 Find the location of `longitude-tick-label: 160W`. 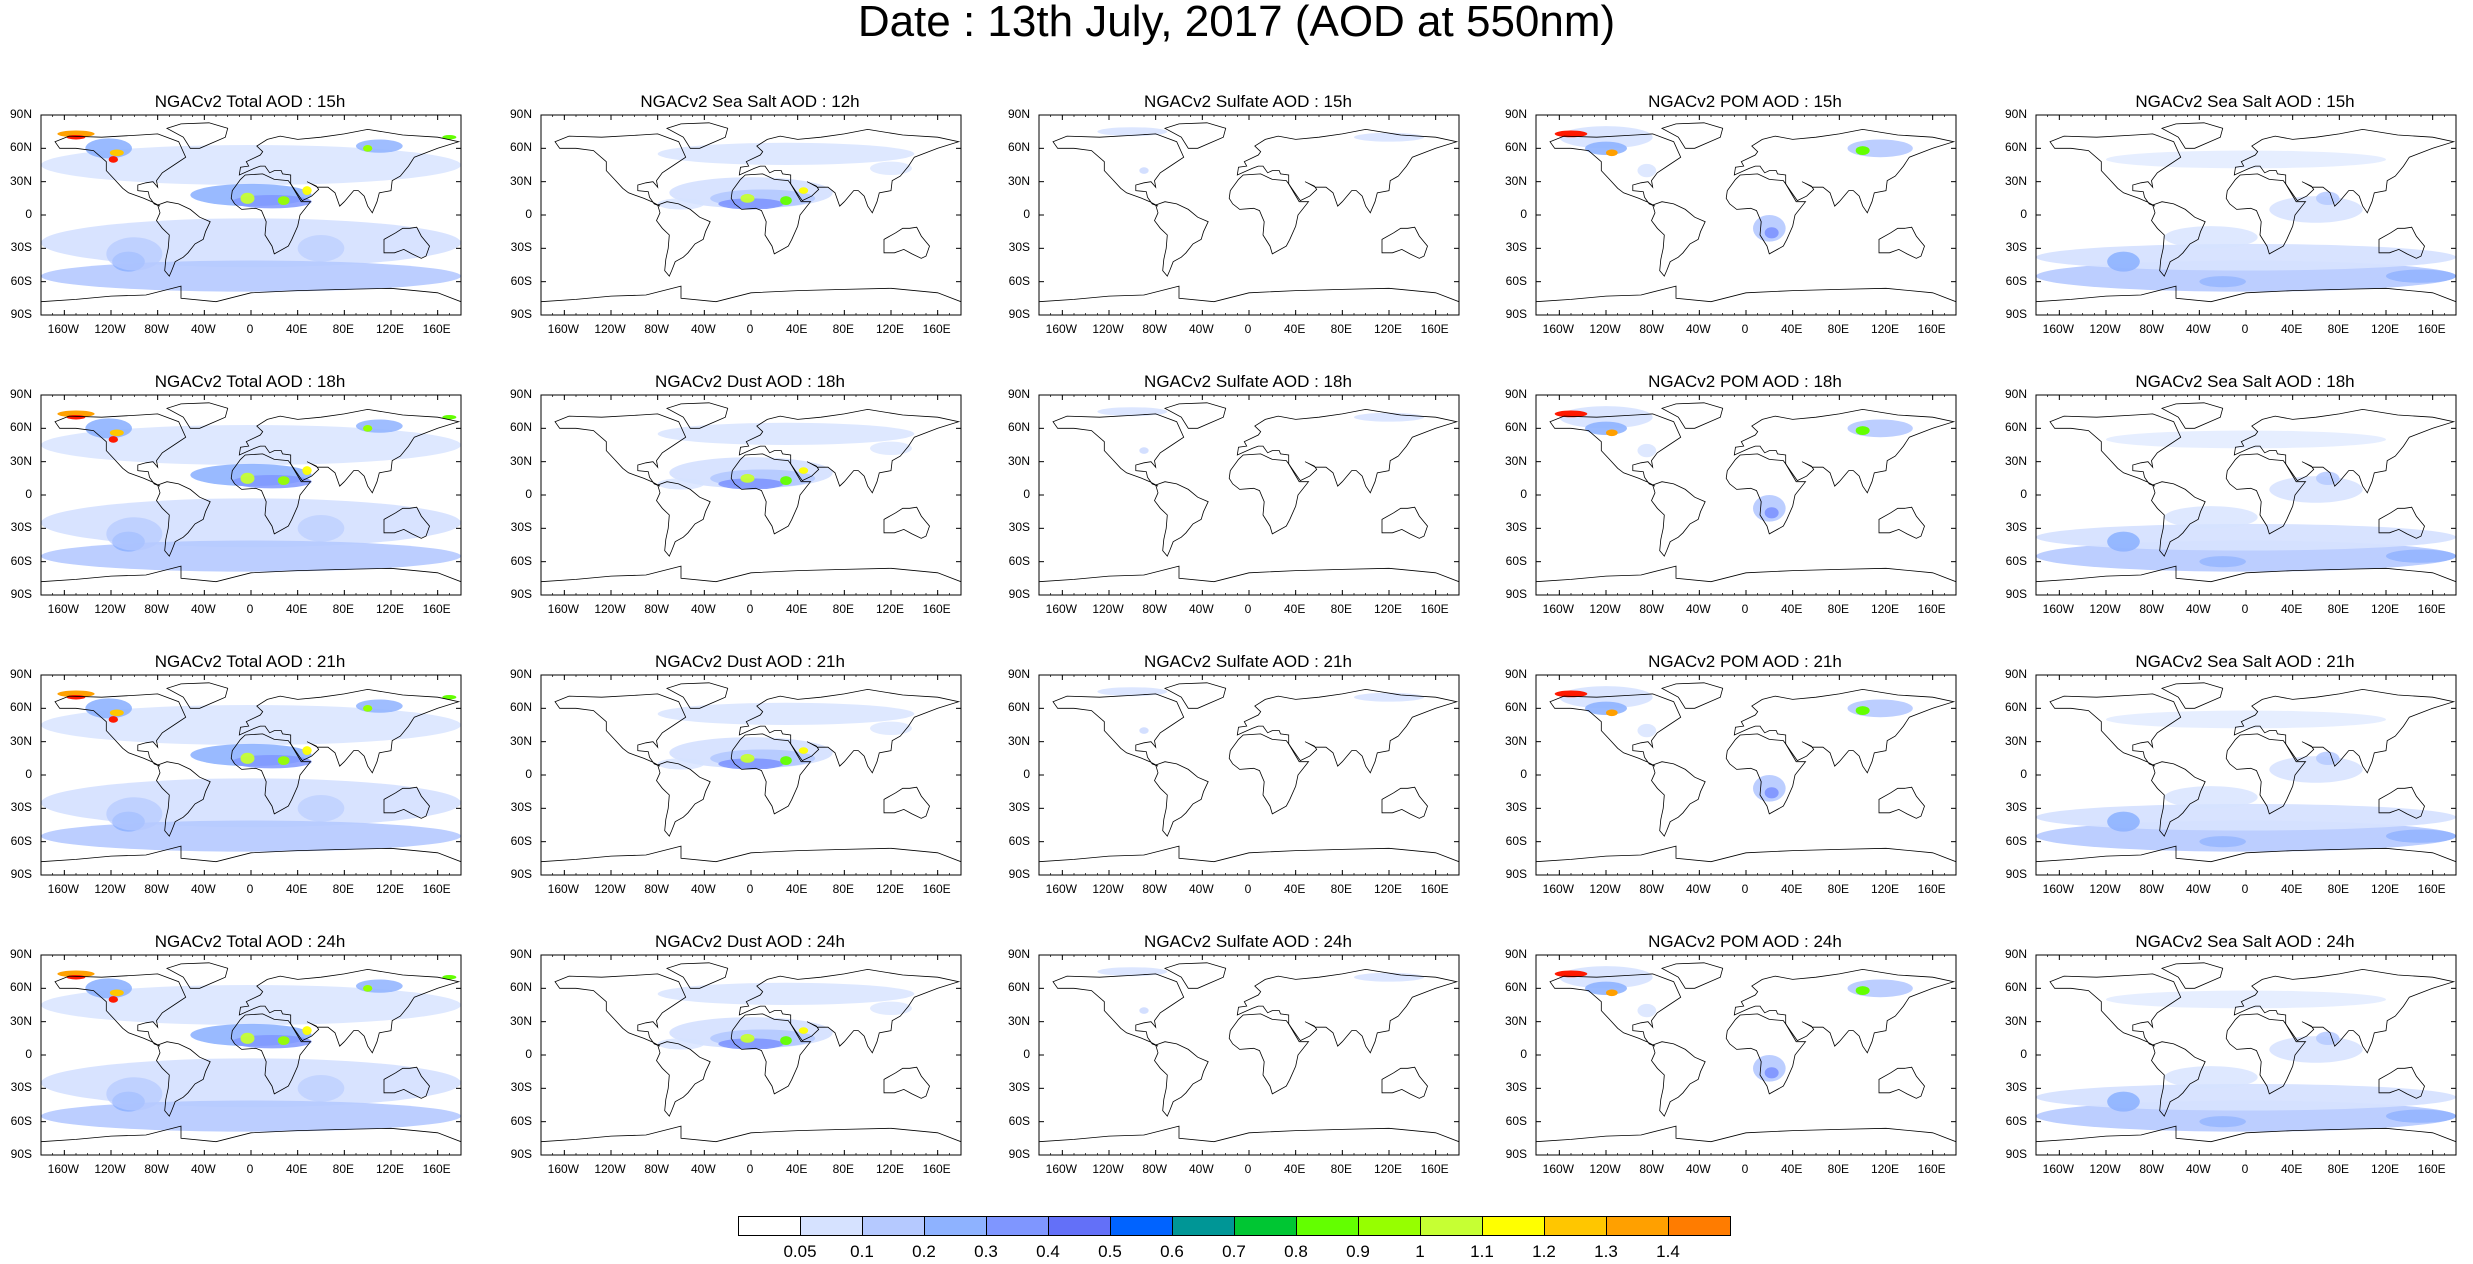

longitude-tick-label: 160W is located at coordinates (563, 1169).